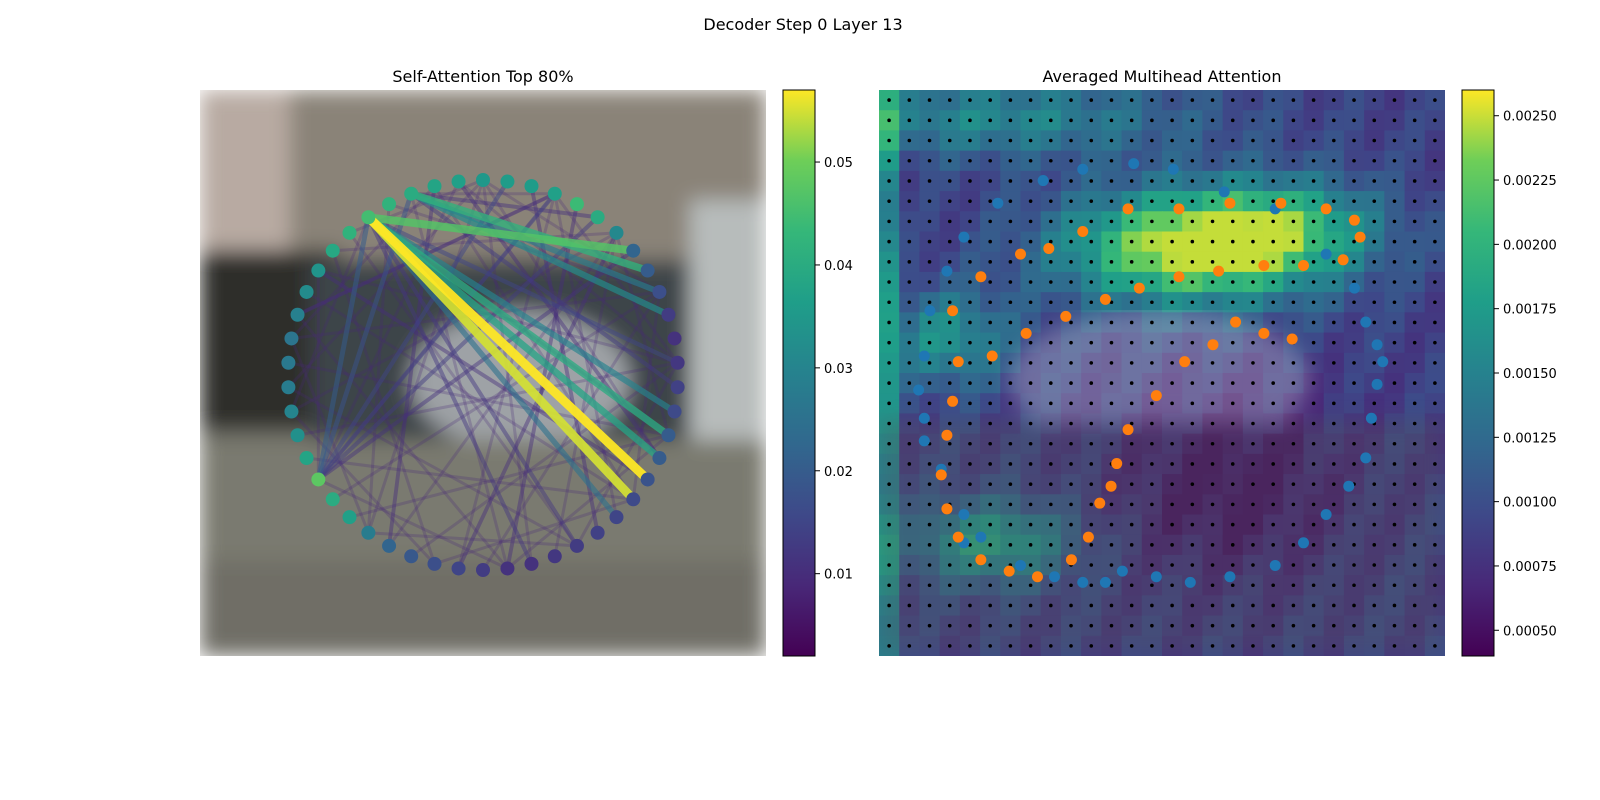  Describe the element at coordinates (450, 390) in the screenshot. I see `attention-edge` at that location.